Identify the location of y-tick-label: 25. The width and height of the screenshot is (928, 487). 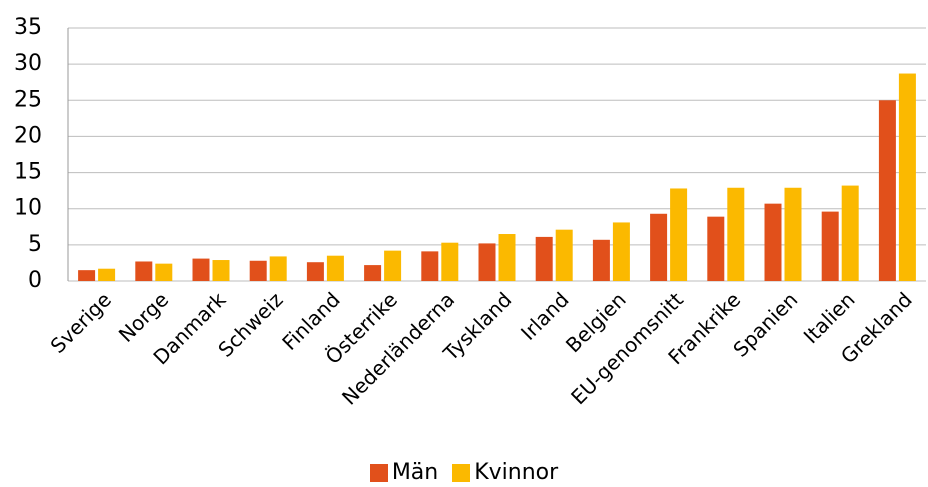
(28, 99).